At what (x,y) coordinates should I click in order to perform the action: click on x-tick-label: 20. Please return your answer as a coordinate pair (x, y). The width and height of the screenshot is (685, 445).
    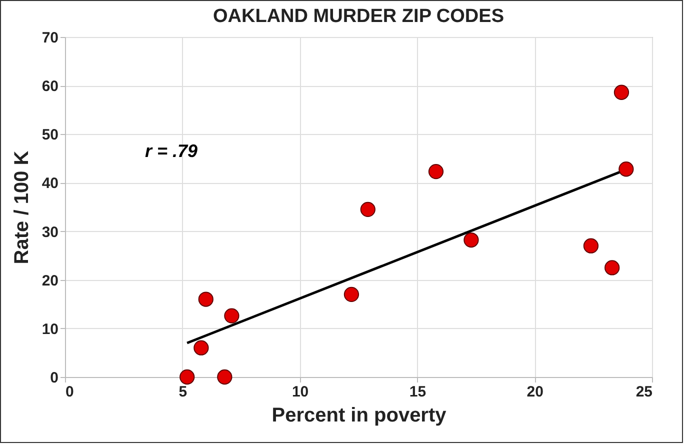
    Looking at the image, I should click on (535, 392).